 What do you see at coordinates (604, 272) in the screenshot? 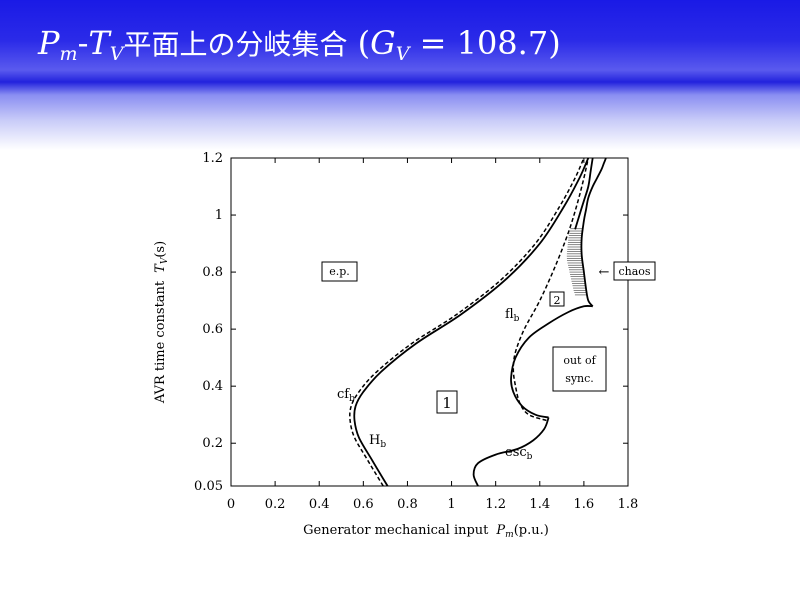
I see `chaos-arrow: ←` at bounding box center [604, 272].